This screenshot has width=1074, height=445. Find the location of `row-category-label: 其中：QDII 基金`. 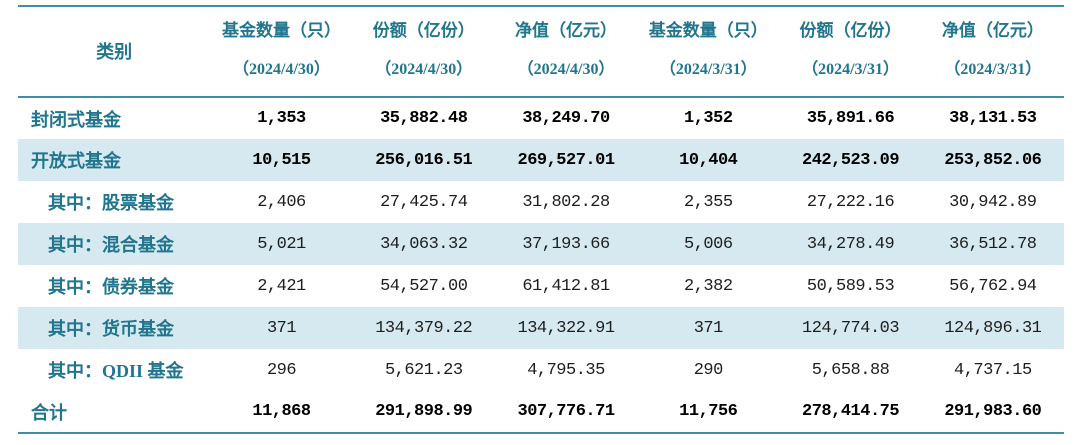

row-category-label: 其中：QDII 基金 is located at coordinates (116, 371).